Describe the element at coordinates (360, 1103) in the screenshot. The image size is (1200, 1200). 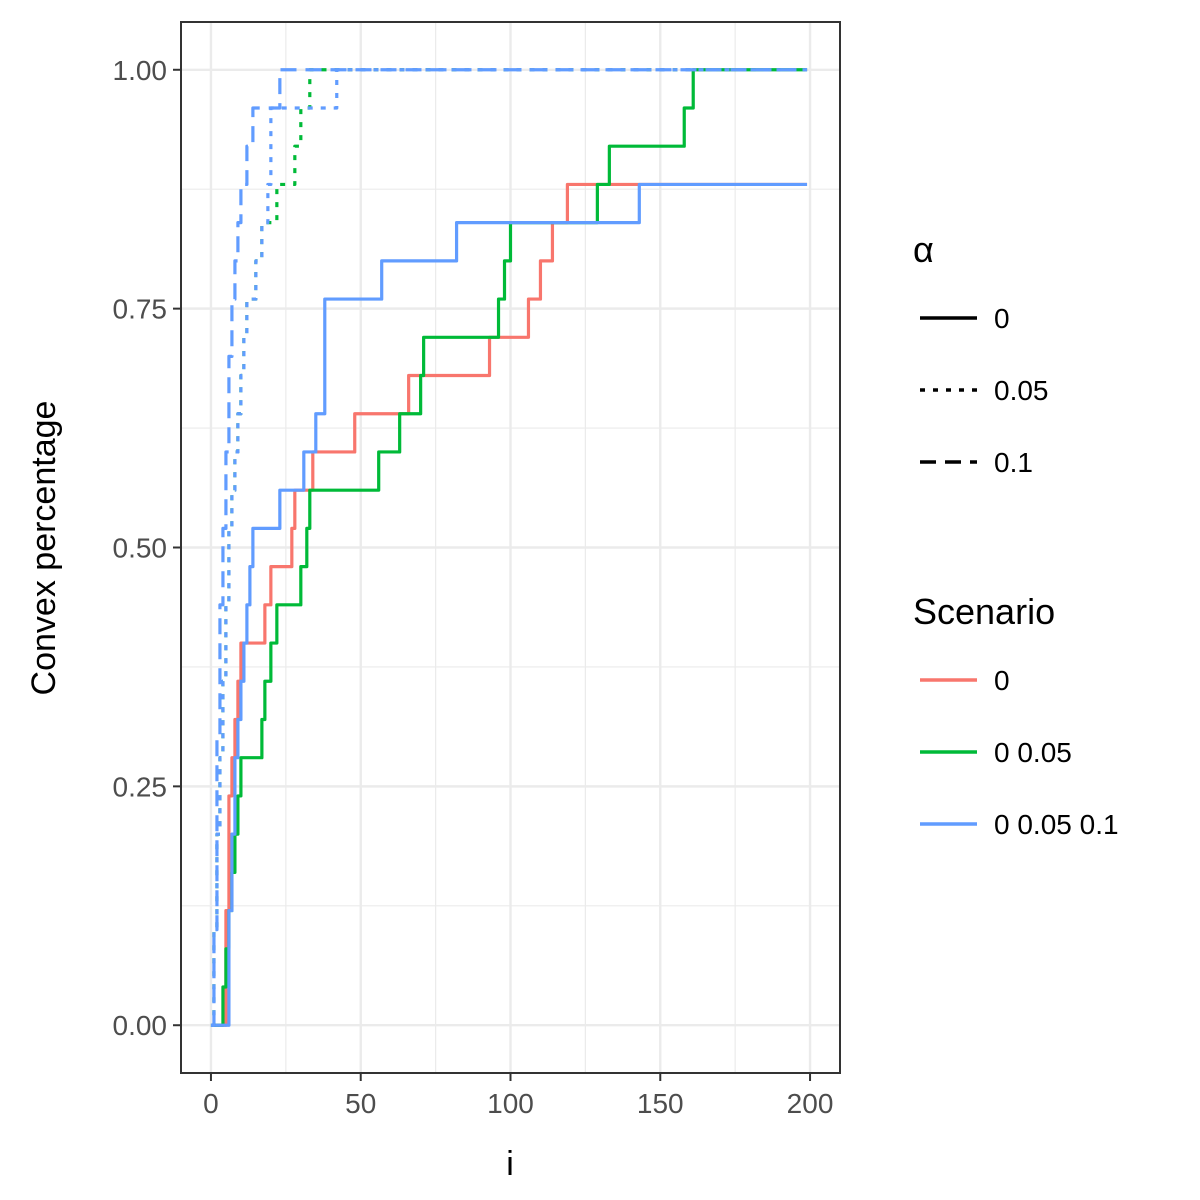
I see `x-tick-label: 50` at that location.